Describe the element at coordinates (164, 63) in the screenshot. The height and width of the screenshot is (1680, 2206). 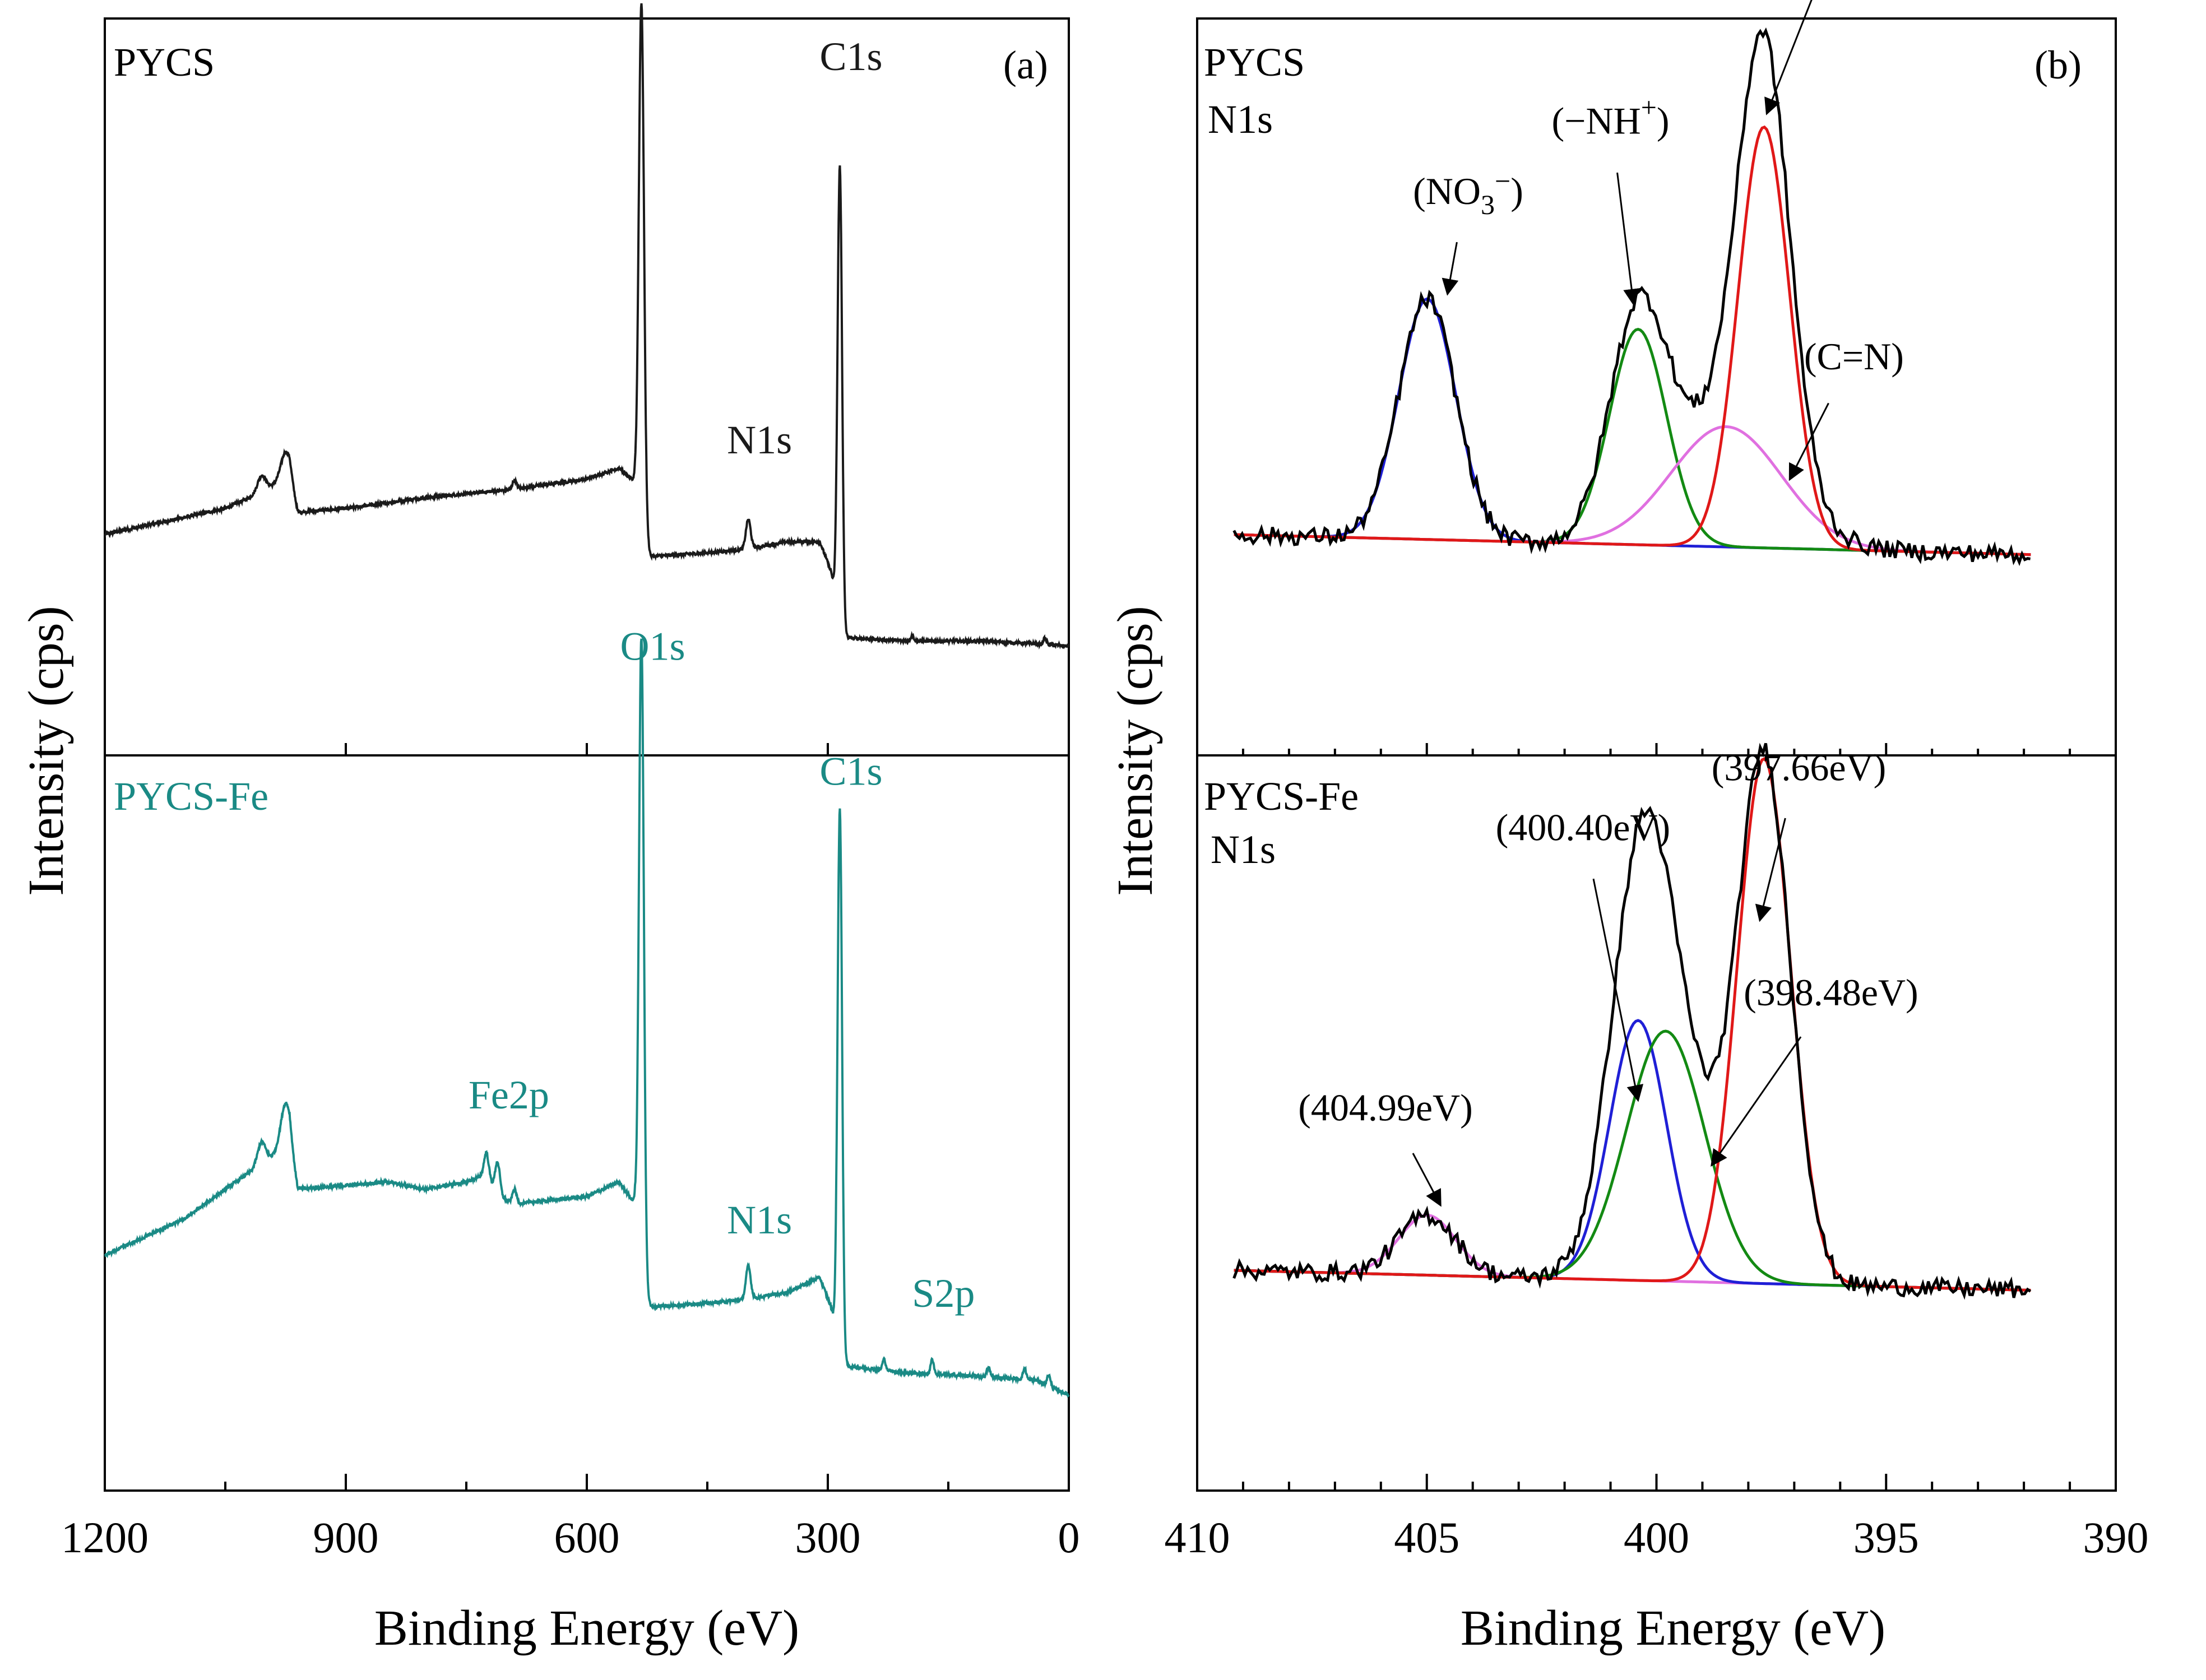
I see `panel-a-top-name: PYCS` at that location.